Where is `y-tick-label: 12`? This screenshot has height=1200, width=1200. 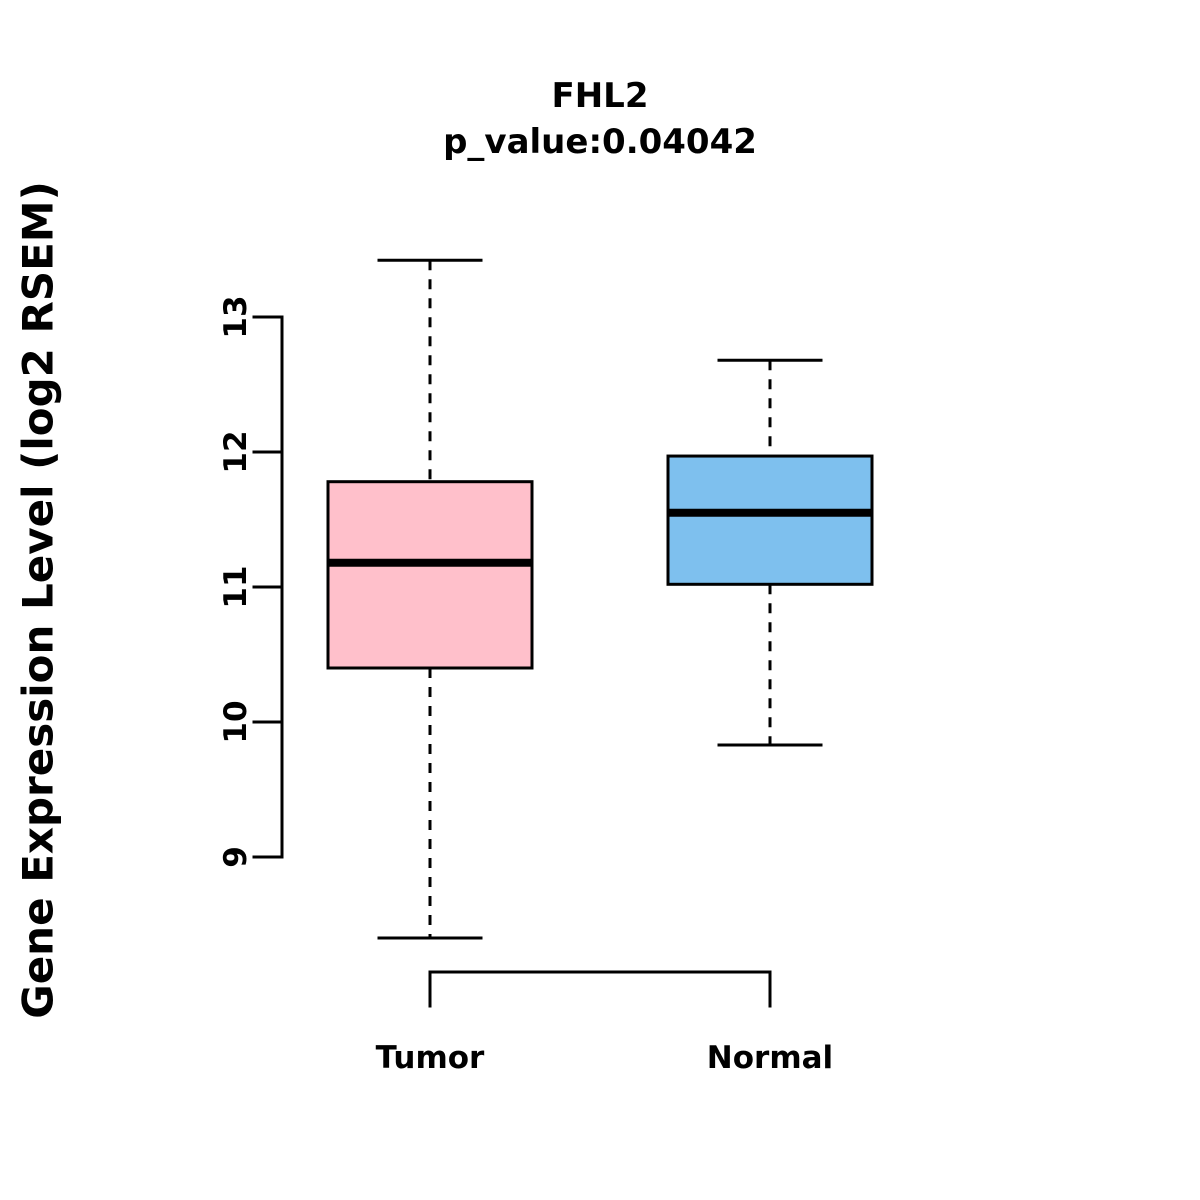 y-tick-label: 12 is located at coordinates (236, 451).